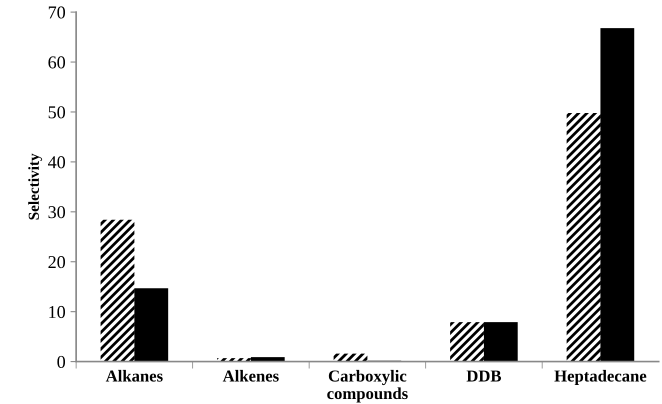  I want to click on y-tick-label: 10, so click(57, 312).